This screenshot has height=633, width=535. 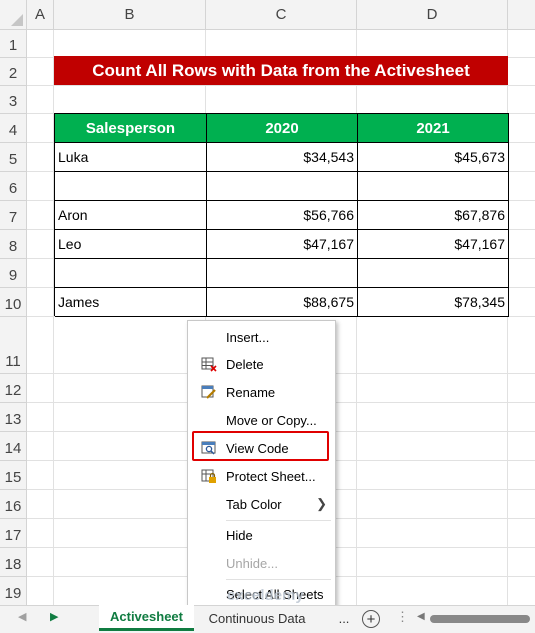 I want to click on cell-name: James, so click(x=131, y=302).